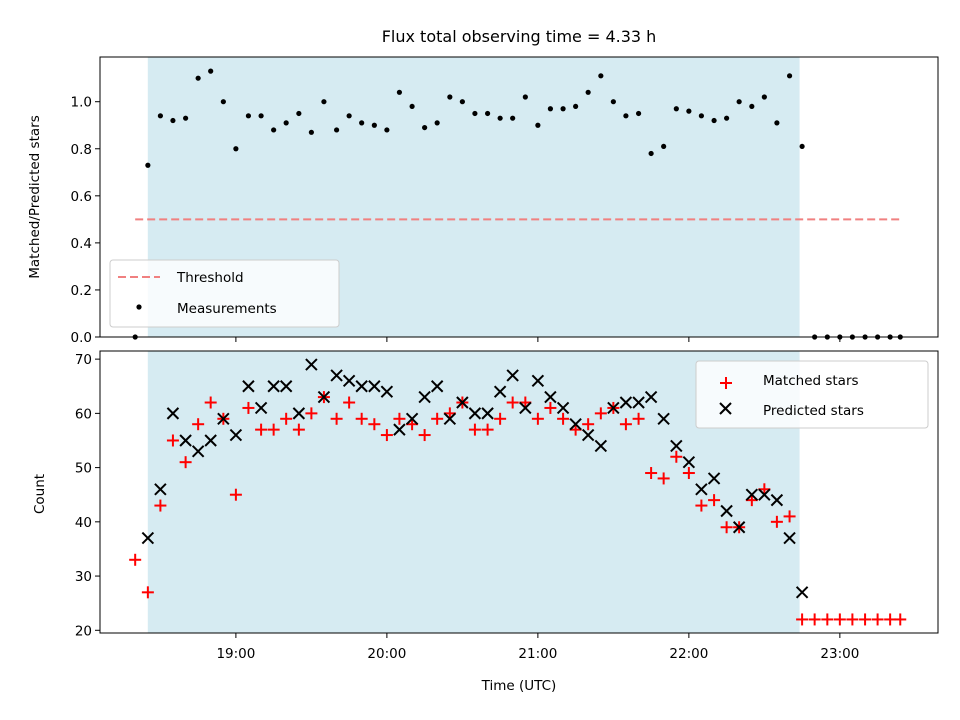  Describe the element at coordinates (227, 309) in the screenshot. I see `measurements-legend-label: Measurements` at that location.